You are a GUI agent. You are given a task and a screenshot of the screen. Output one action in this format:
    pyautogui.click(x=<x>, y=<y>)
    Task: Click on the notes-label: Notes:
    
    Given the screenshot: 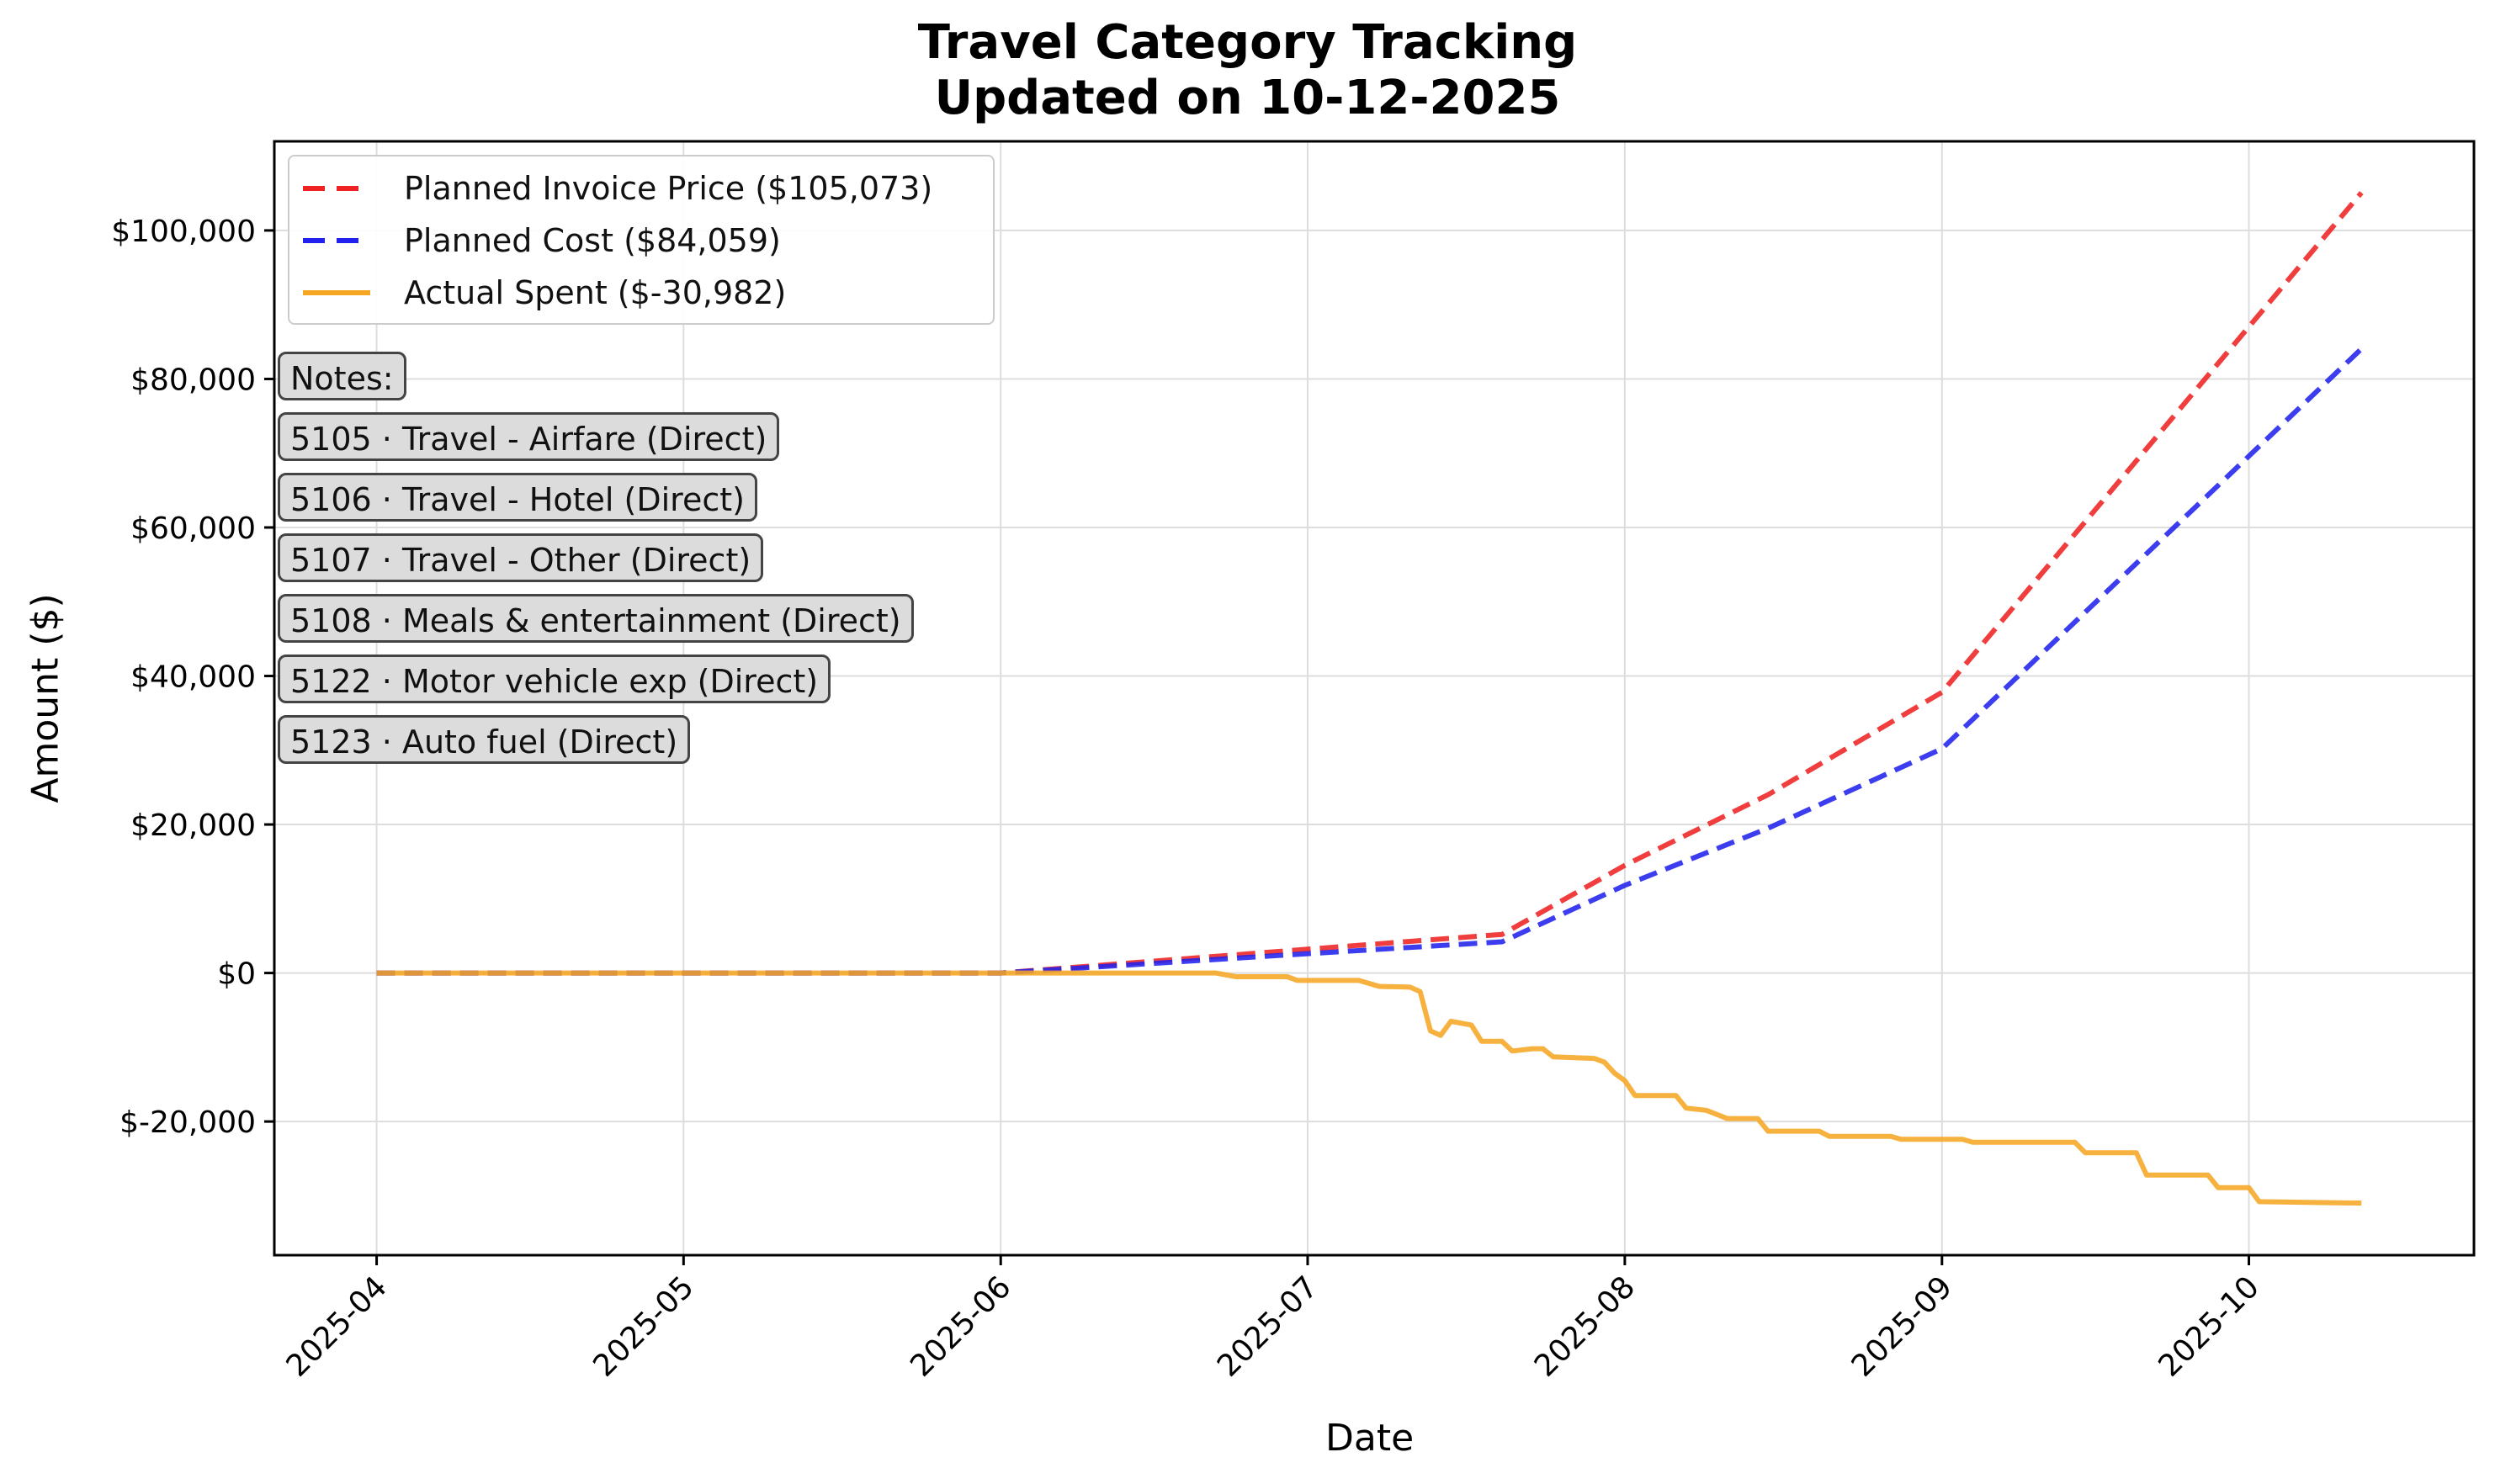 What is the action you would take?
    pyautogui.click(x=342, y=376)
    